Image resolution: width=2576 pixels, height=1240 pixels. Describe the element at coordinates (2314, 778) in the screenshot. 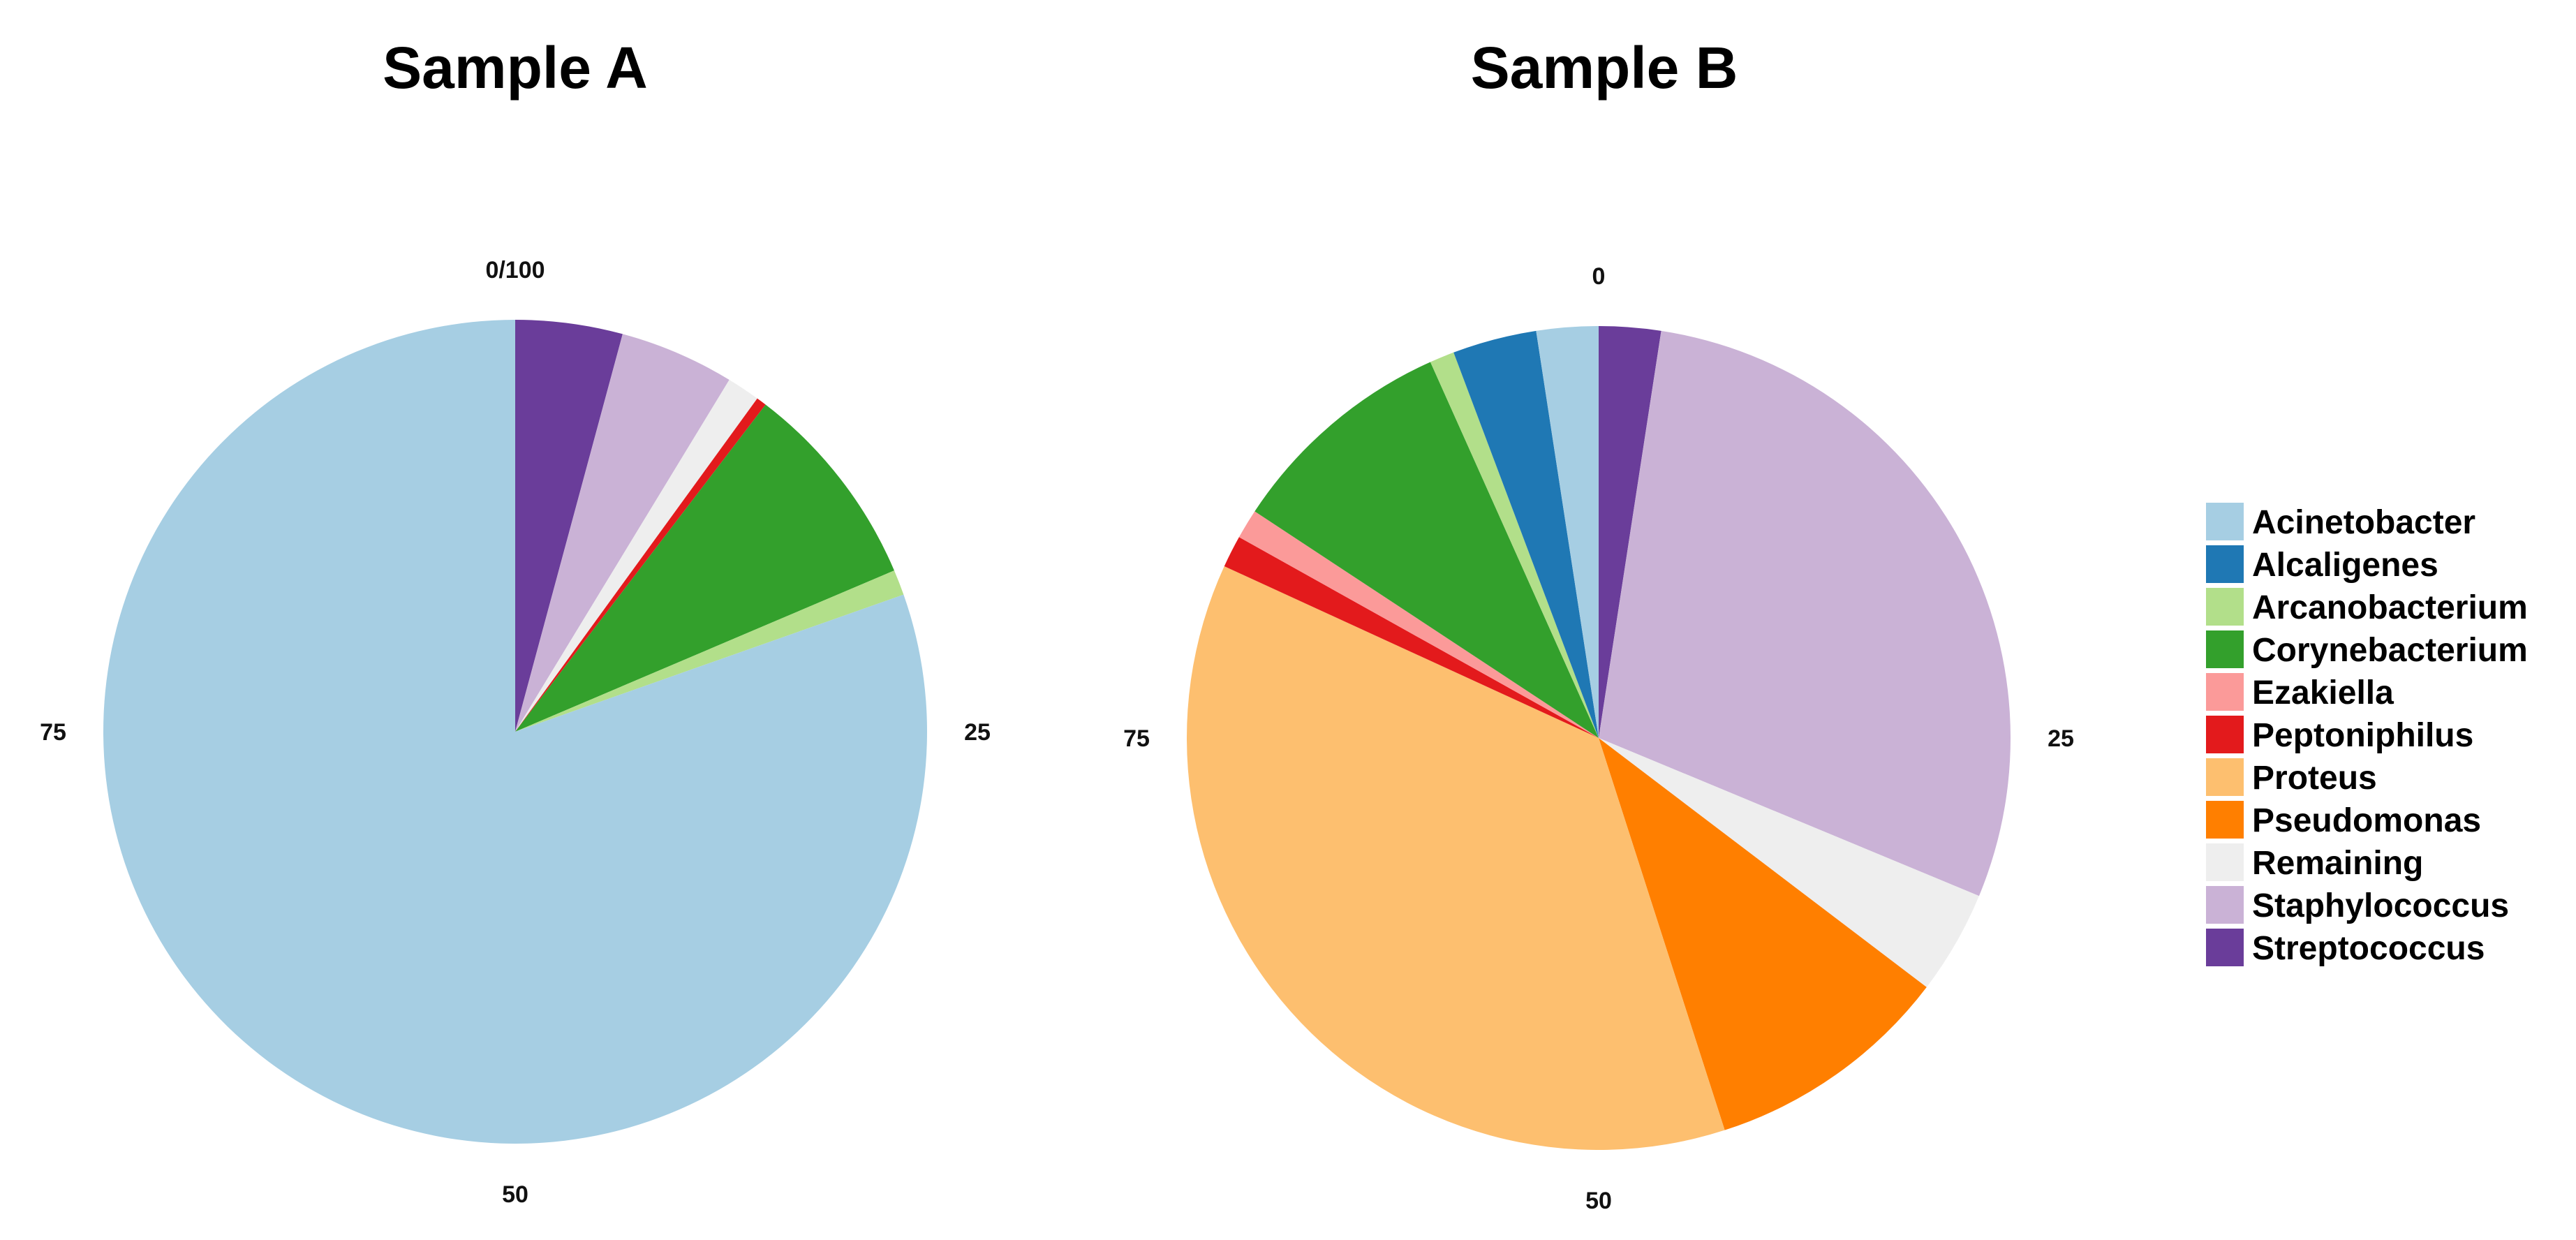

I see `legend-label-proteus: Proteus` at that location.